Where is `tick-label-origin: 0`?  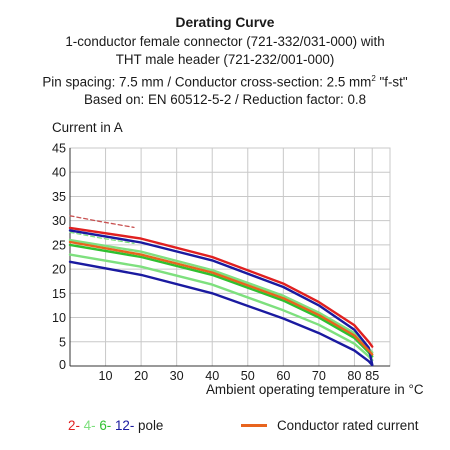
tick-label-origin: 0 is located at coordinates (62, 365).